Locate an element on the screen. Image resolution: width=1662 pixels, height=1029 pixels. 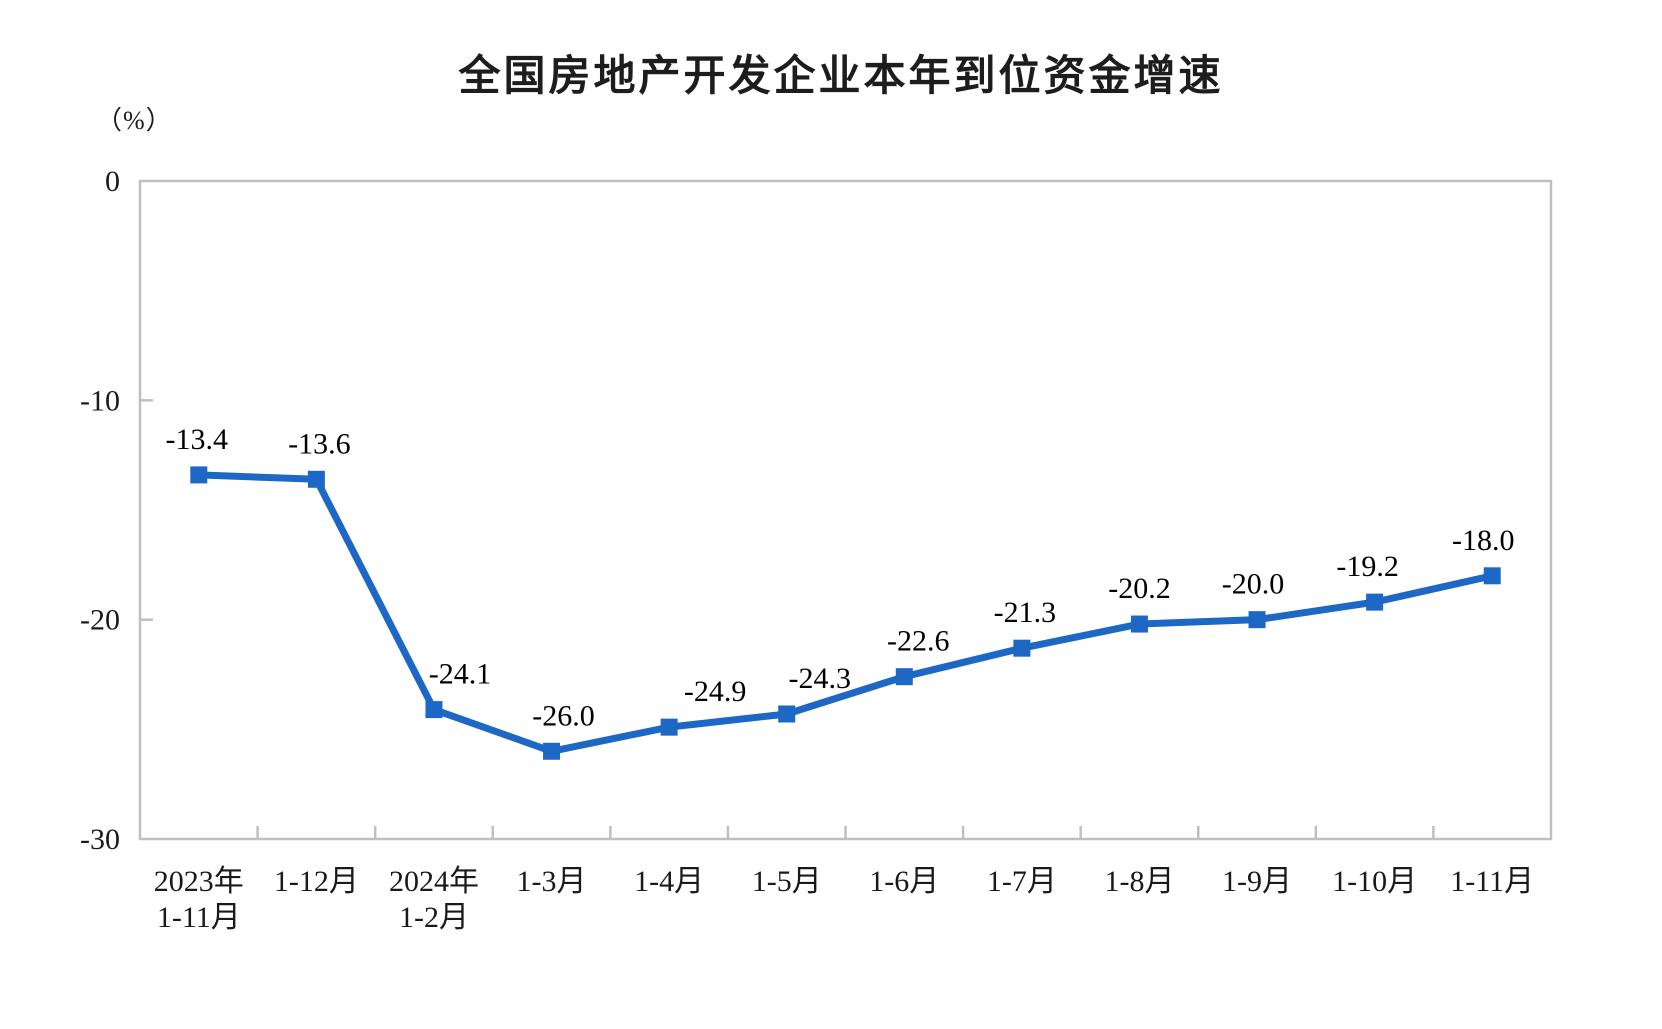
x-axis-tick-label: 1-4月 is located at coordinates (669, 881).